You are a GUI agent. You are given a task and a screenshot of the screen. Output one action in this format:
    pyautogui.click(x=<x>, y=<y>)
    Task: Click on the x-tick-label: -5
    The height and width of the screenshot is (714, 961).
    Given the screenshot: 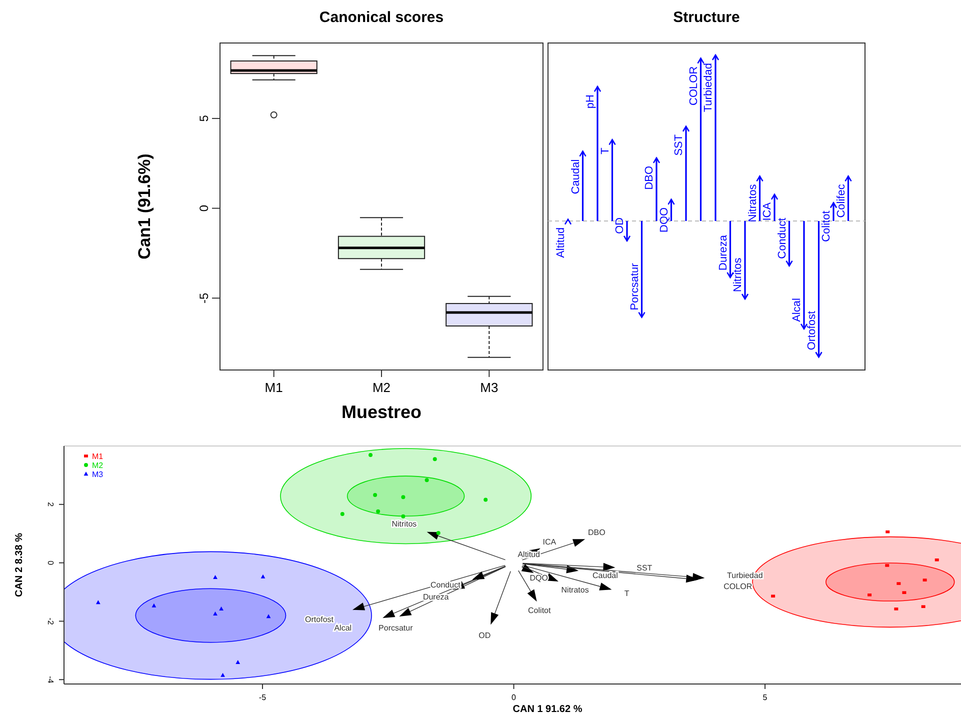 What is the action you would take?
    pyautogui.click(x=262, y=697)
    